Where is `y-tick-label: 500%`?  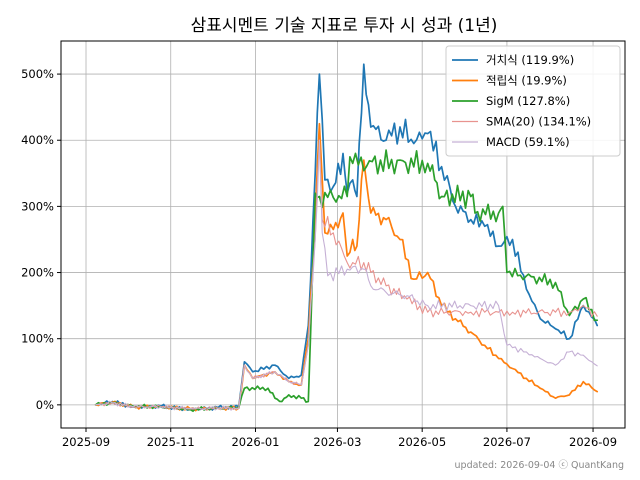
y-tick-label: 500% is located at coordinates (37, 74).